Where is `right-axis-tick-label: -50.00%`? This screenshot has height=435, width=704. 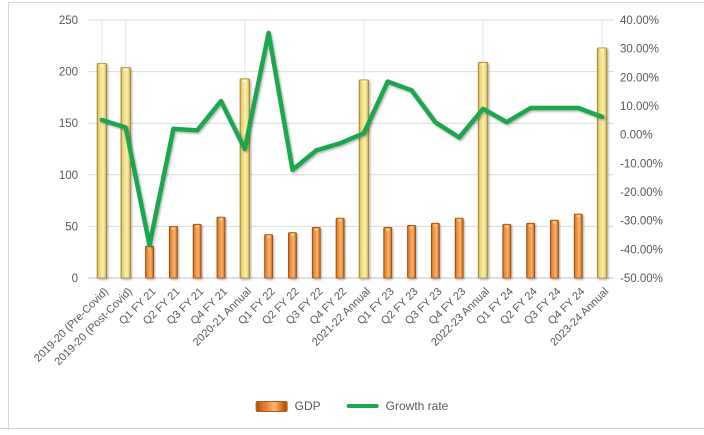
right-axis-tick-label: -50.00% is located at coordinates (641, 279).